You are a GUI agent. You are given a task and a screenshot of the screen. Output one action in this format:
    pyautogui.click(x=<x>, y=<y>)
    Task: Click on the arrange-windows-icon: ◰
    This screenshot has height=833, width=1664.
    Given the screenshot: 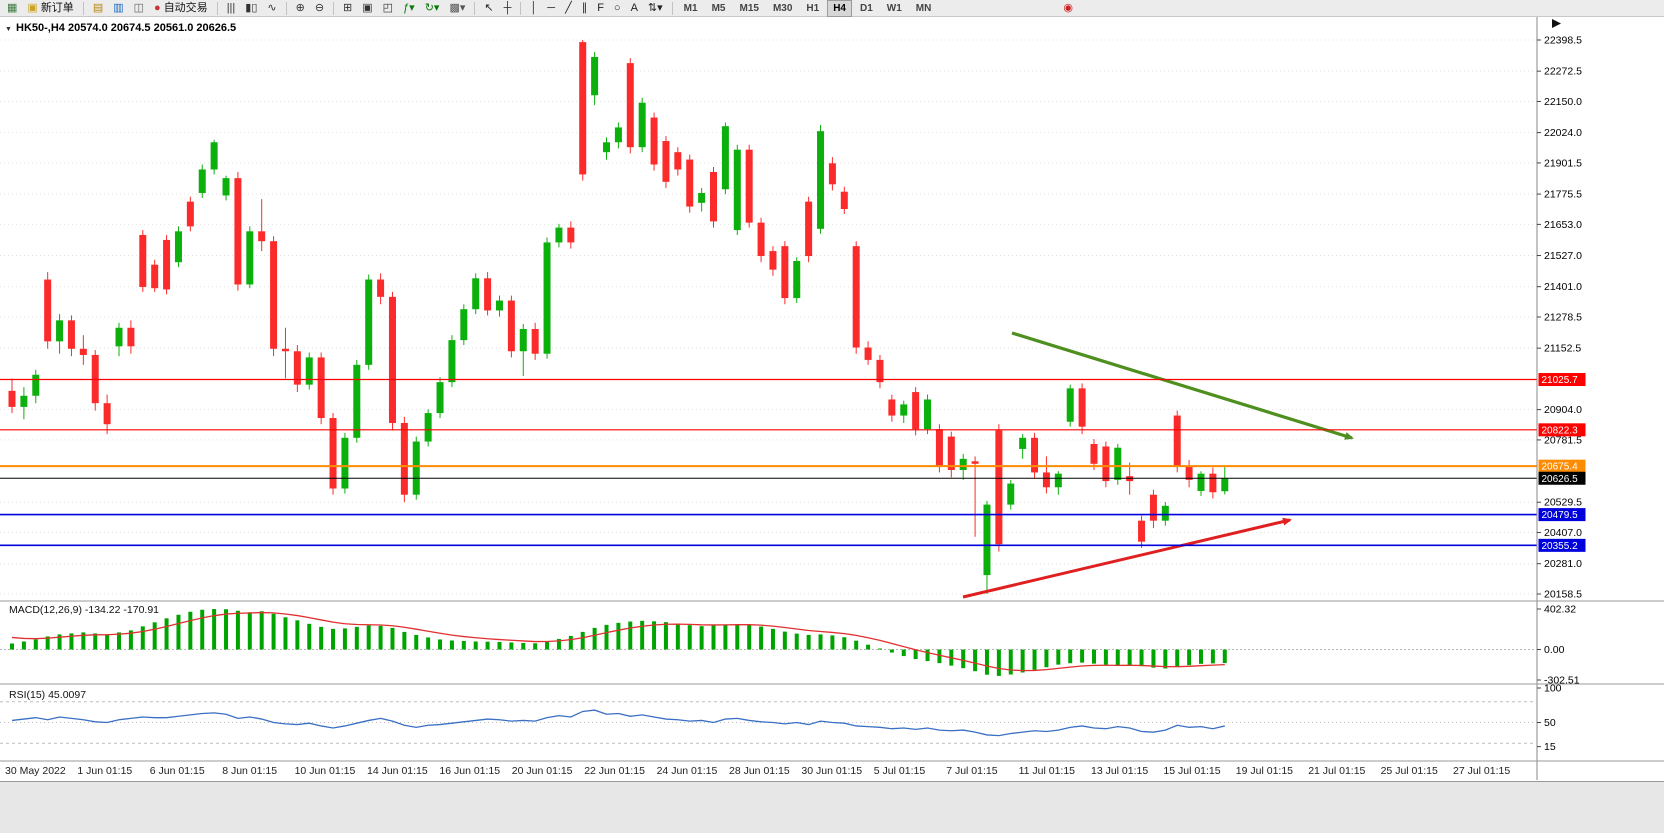 What is the action you would take?
    pyautogui.click(x=388, y=8)
    